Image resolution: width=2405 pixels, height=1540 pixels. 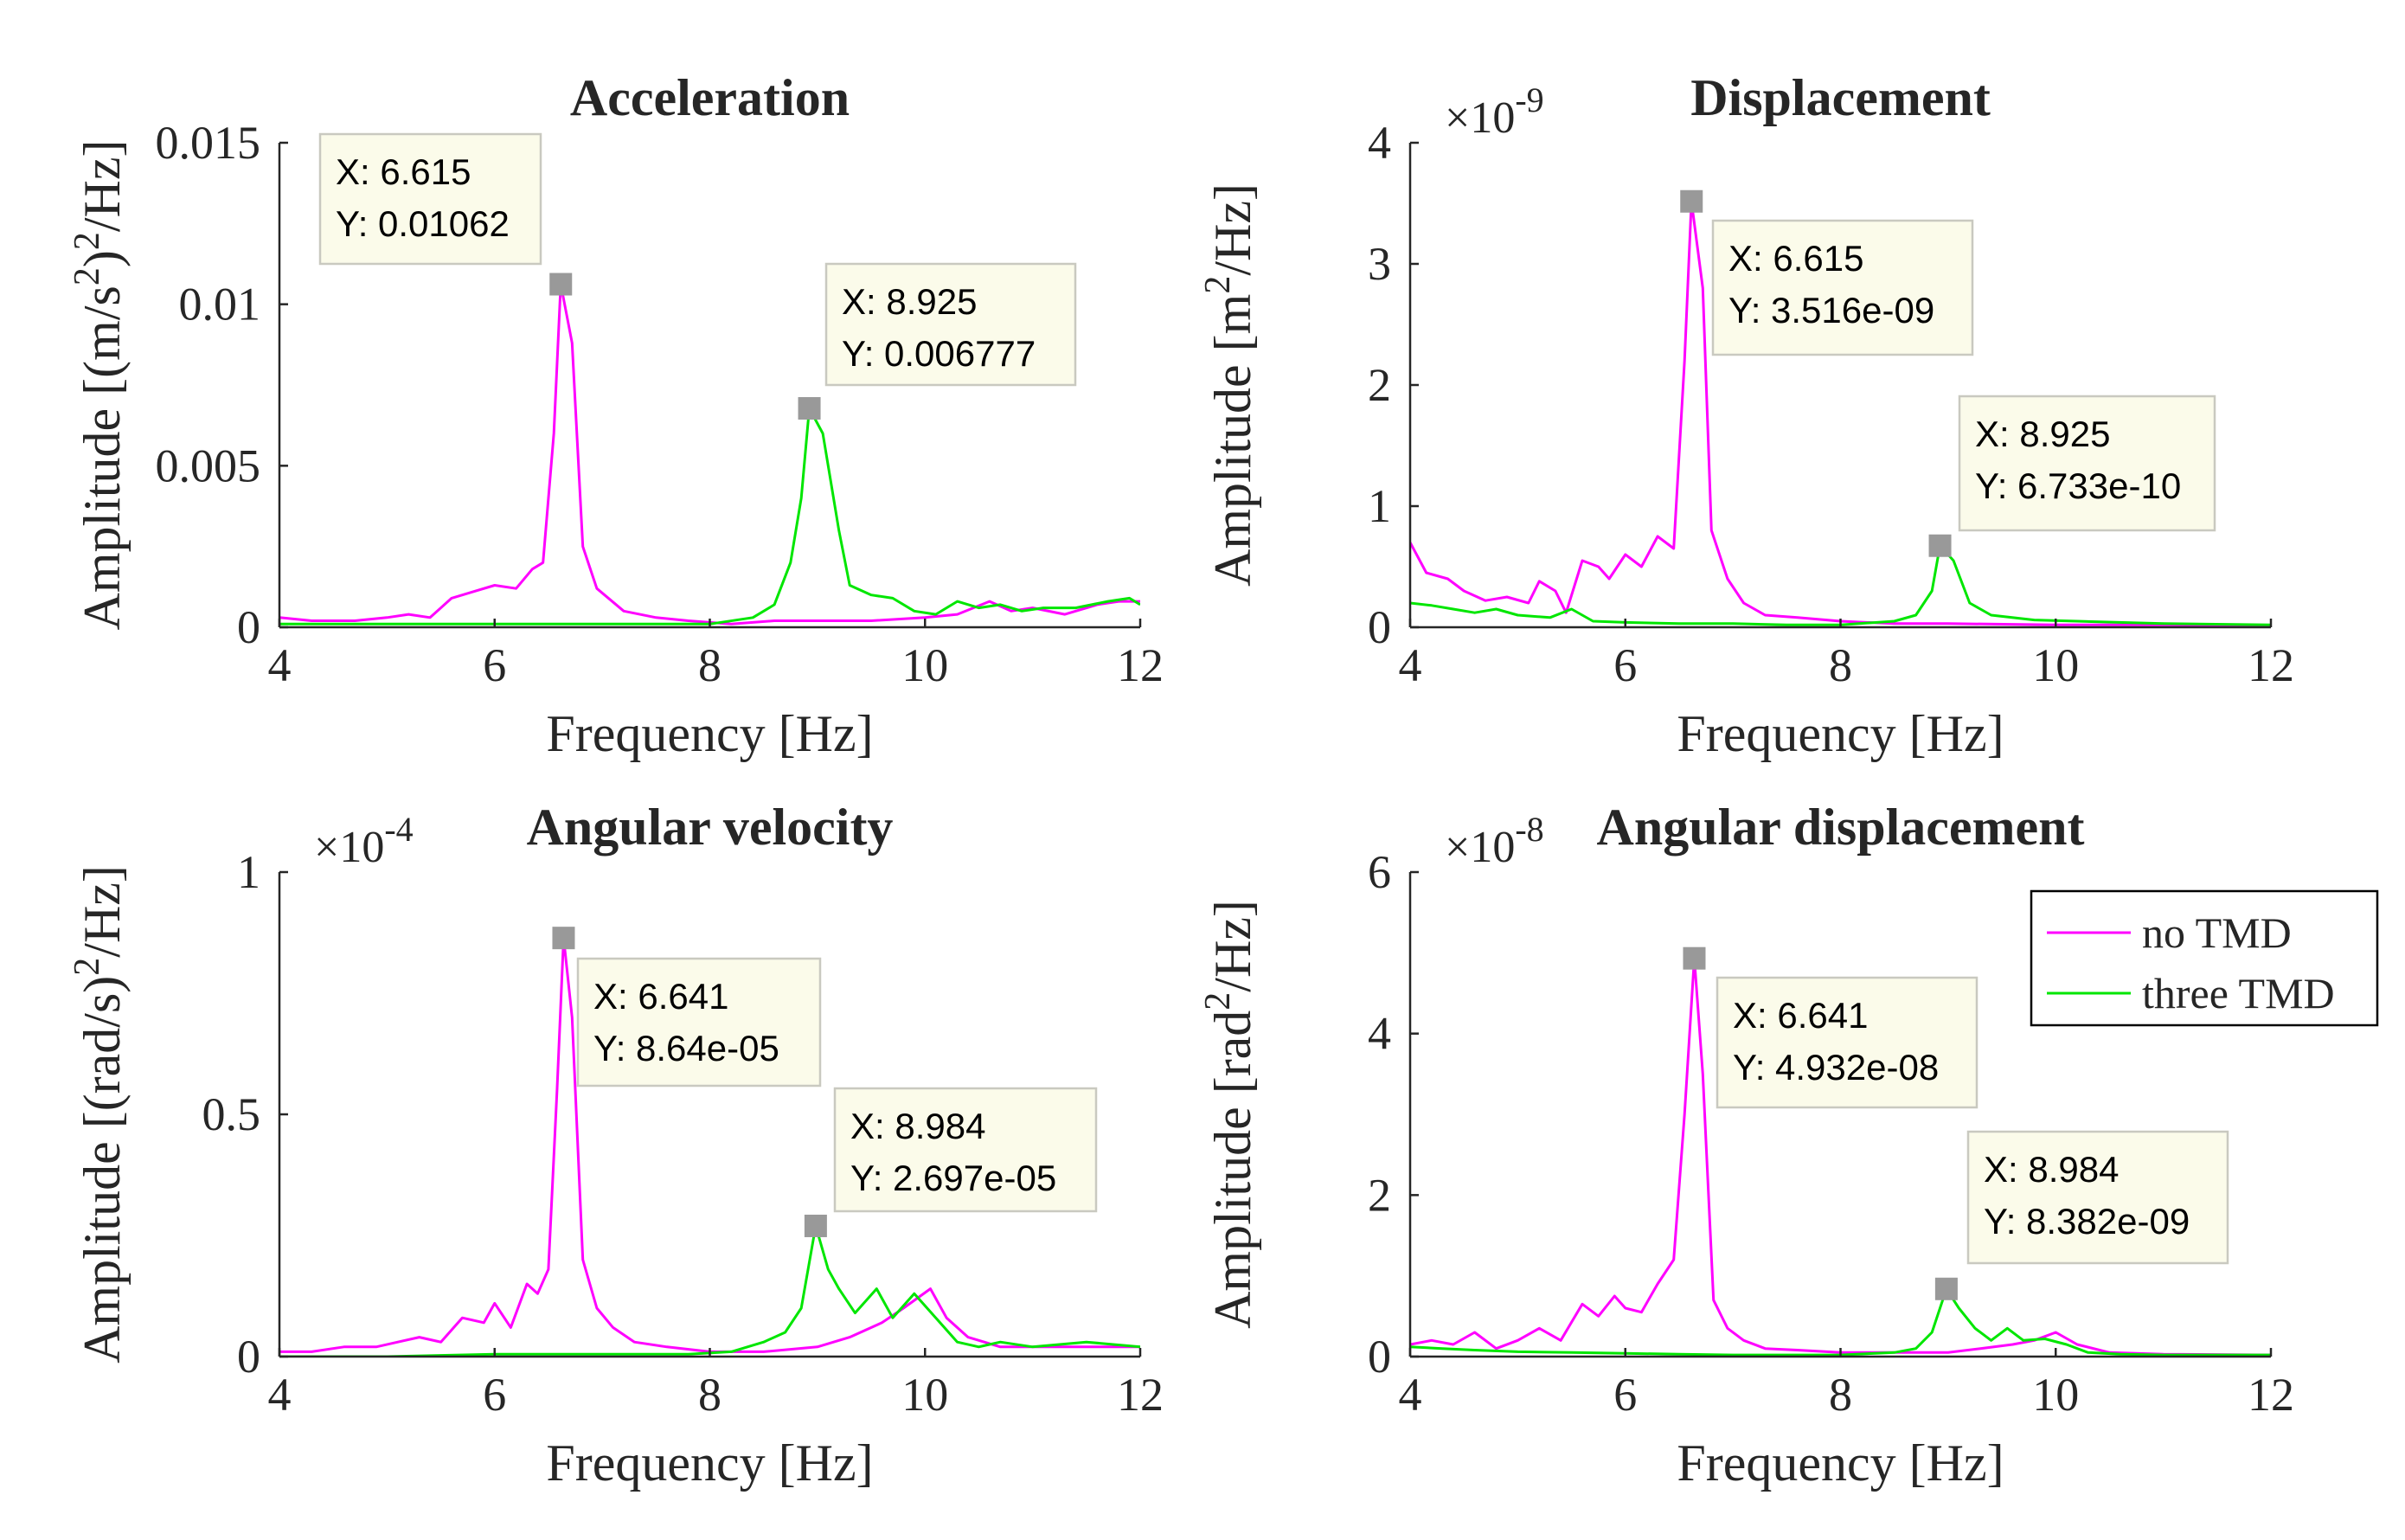 I want to click on datatip: X: 8.925 Y: 6.733e-10, so click(x=2072, y=476).